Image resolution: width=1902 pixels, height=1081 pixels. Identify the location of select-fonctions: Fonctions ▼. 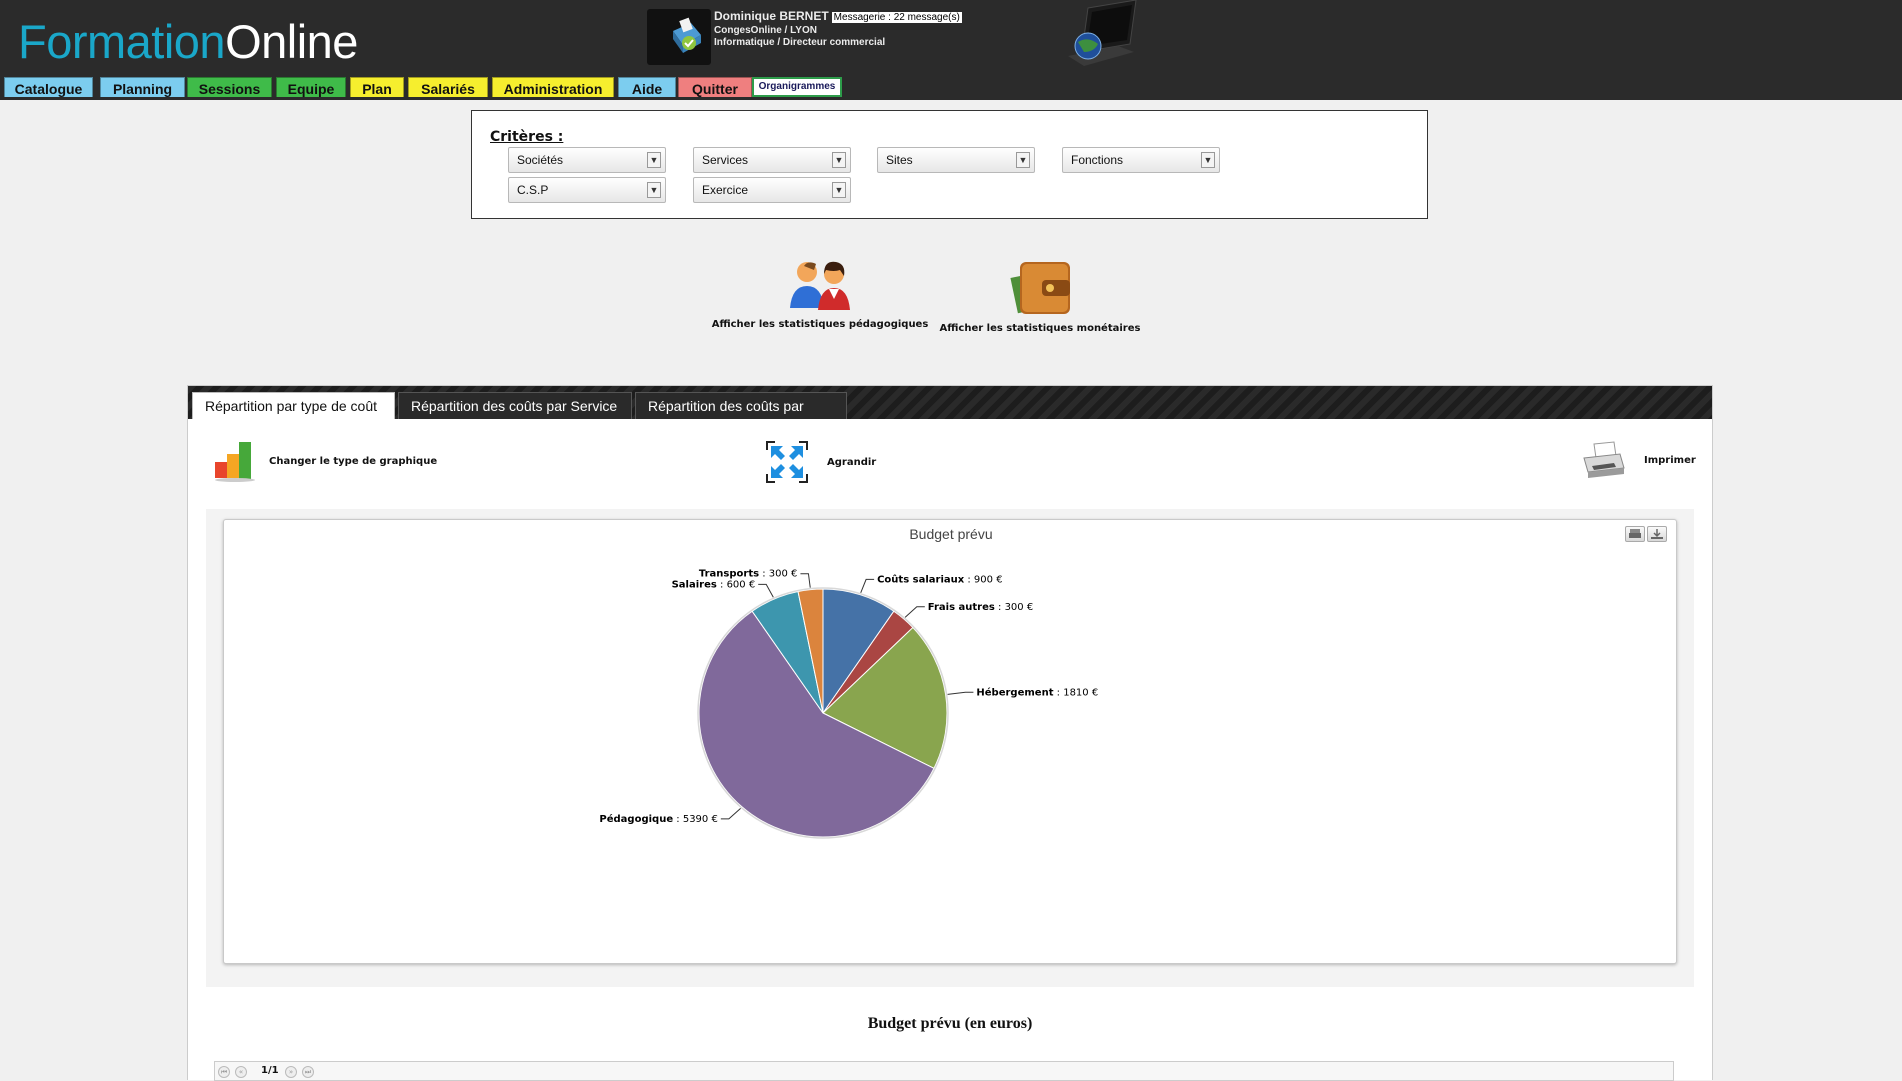
(1141, 160).